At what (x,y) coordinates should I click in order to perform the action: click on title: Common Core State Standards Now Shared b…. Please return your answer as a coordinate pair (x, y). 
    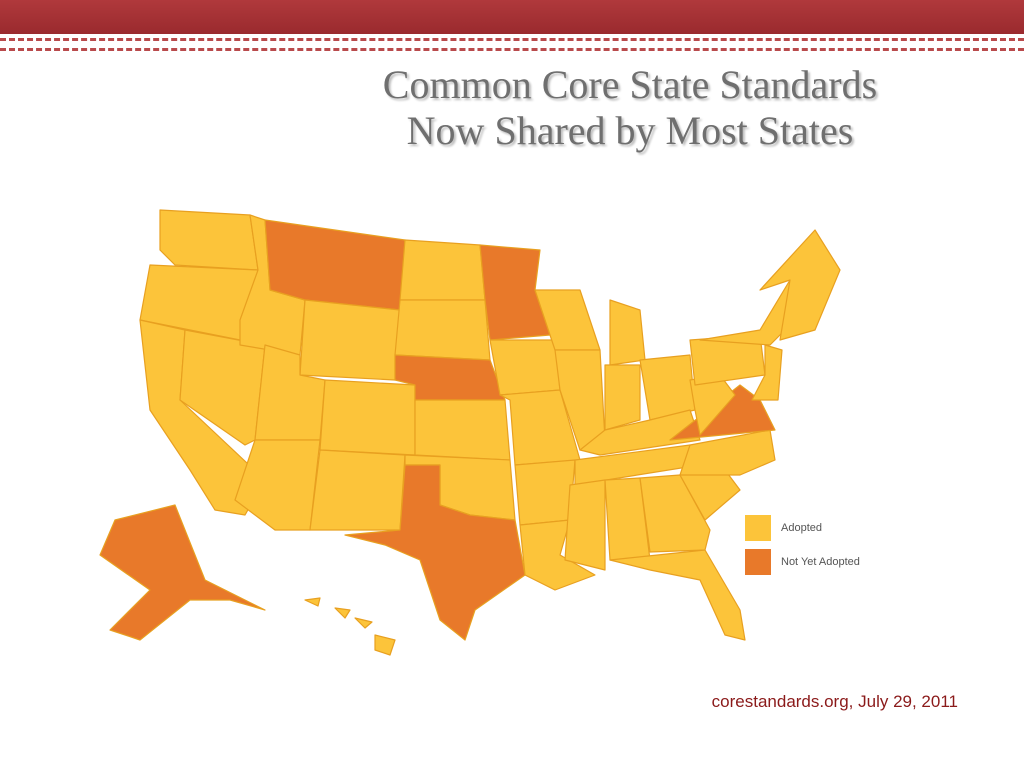
    Looking at the image, I should click on (627, 108).